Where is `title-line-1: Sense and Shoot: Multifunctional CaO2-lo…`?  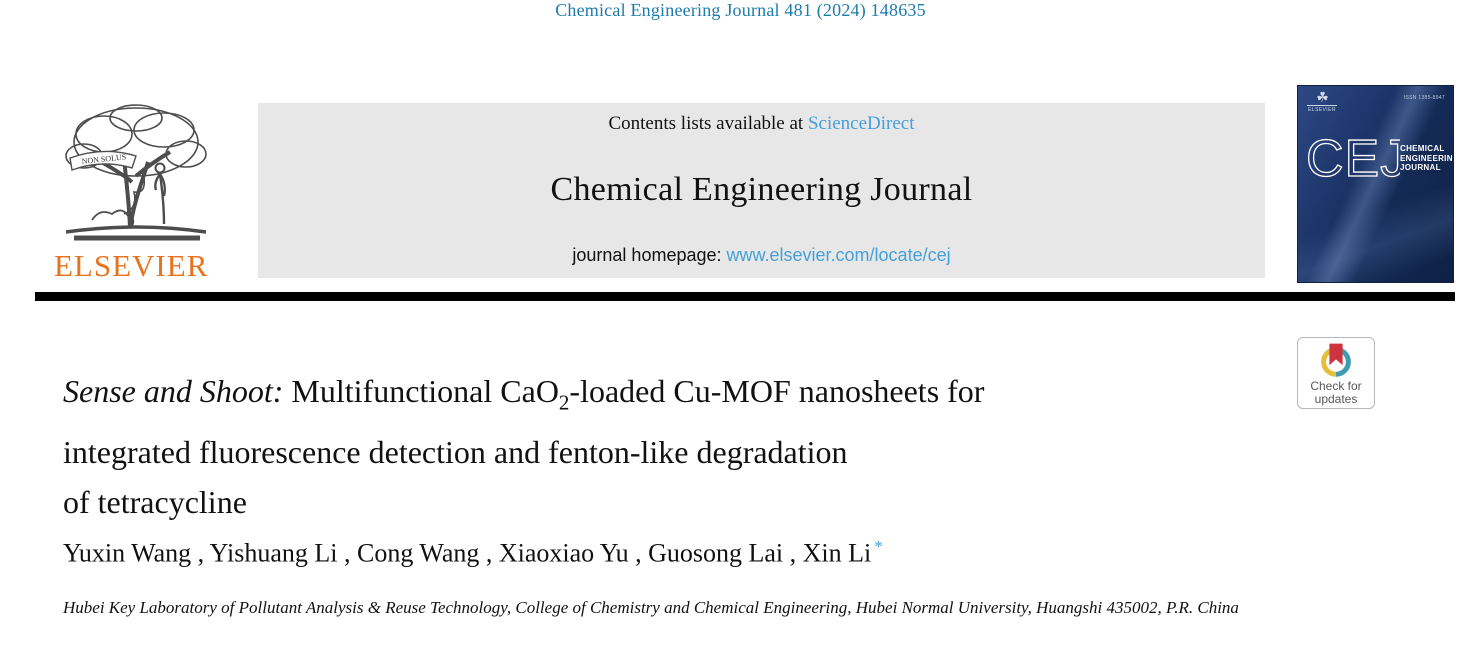 title-line-1: Sense and Shoot: Multifunctional CaO2-lo… is located at coordinates (524, 394).